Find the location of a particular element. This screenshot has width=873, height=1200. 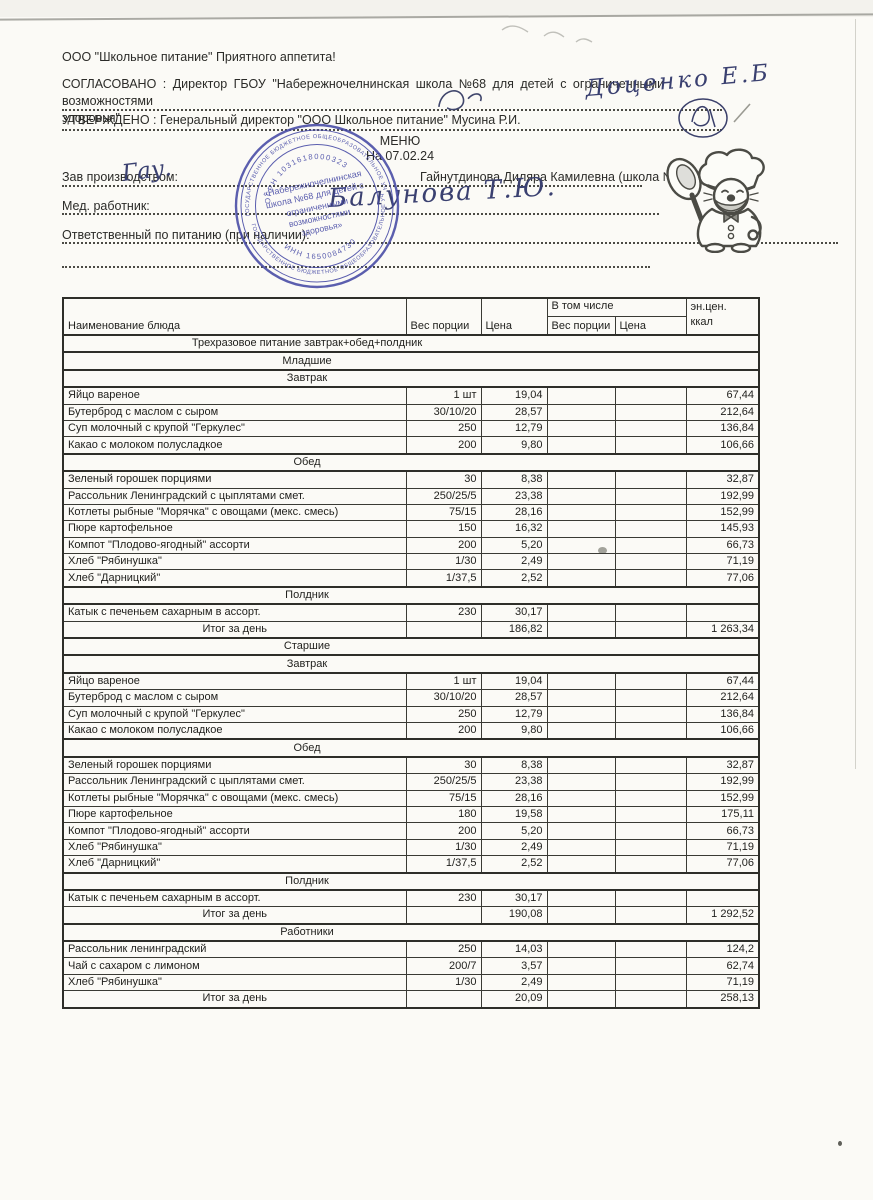

nutrition-responsible-dotted-line is located at coordinates (450, 243).